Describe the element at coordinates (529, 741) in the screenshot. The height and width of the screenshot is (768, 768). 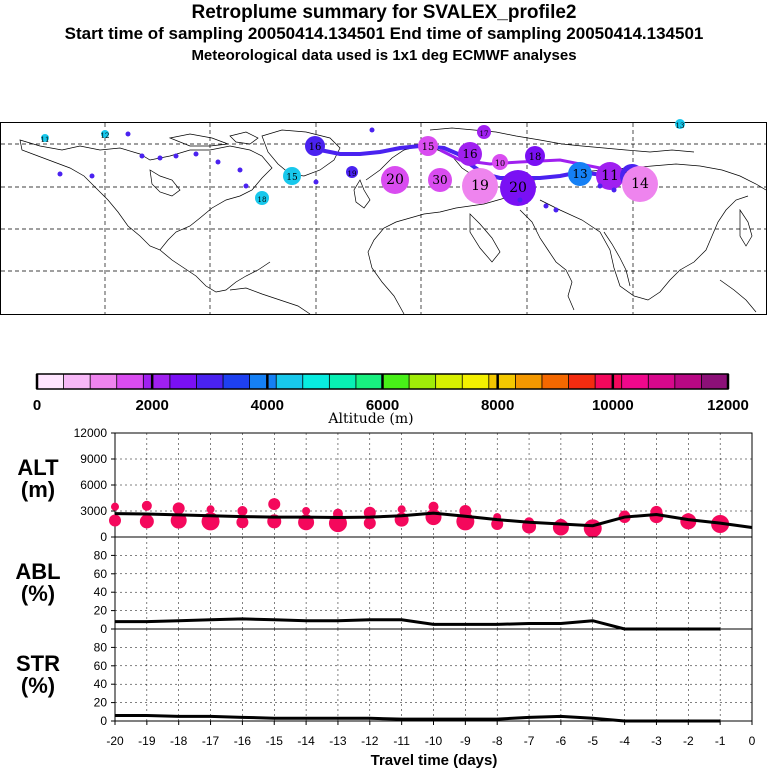
I see `x-tick-label: -7` at that location.